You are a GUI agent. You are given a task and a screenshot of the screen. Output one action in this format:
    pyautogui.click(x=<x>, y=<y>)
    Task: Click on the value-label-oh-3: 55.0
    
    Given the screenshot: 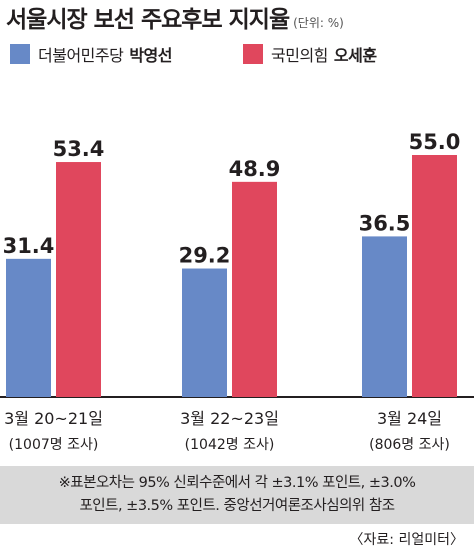 What is the action you would take?
    pyautogui.click(x=435, y=142)
    